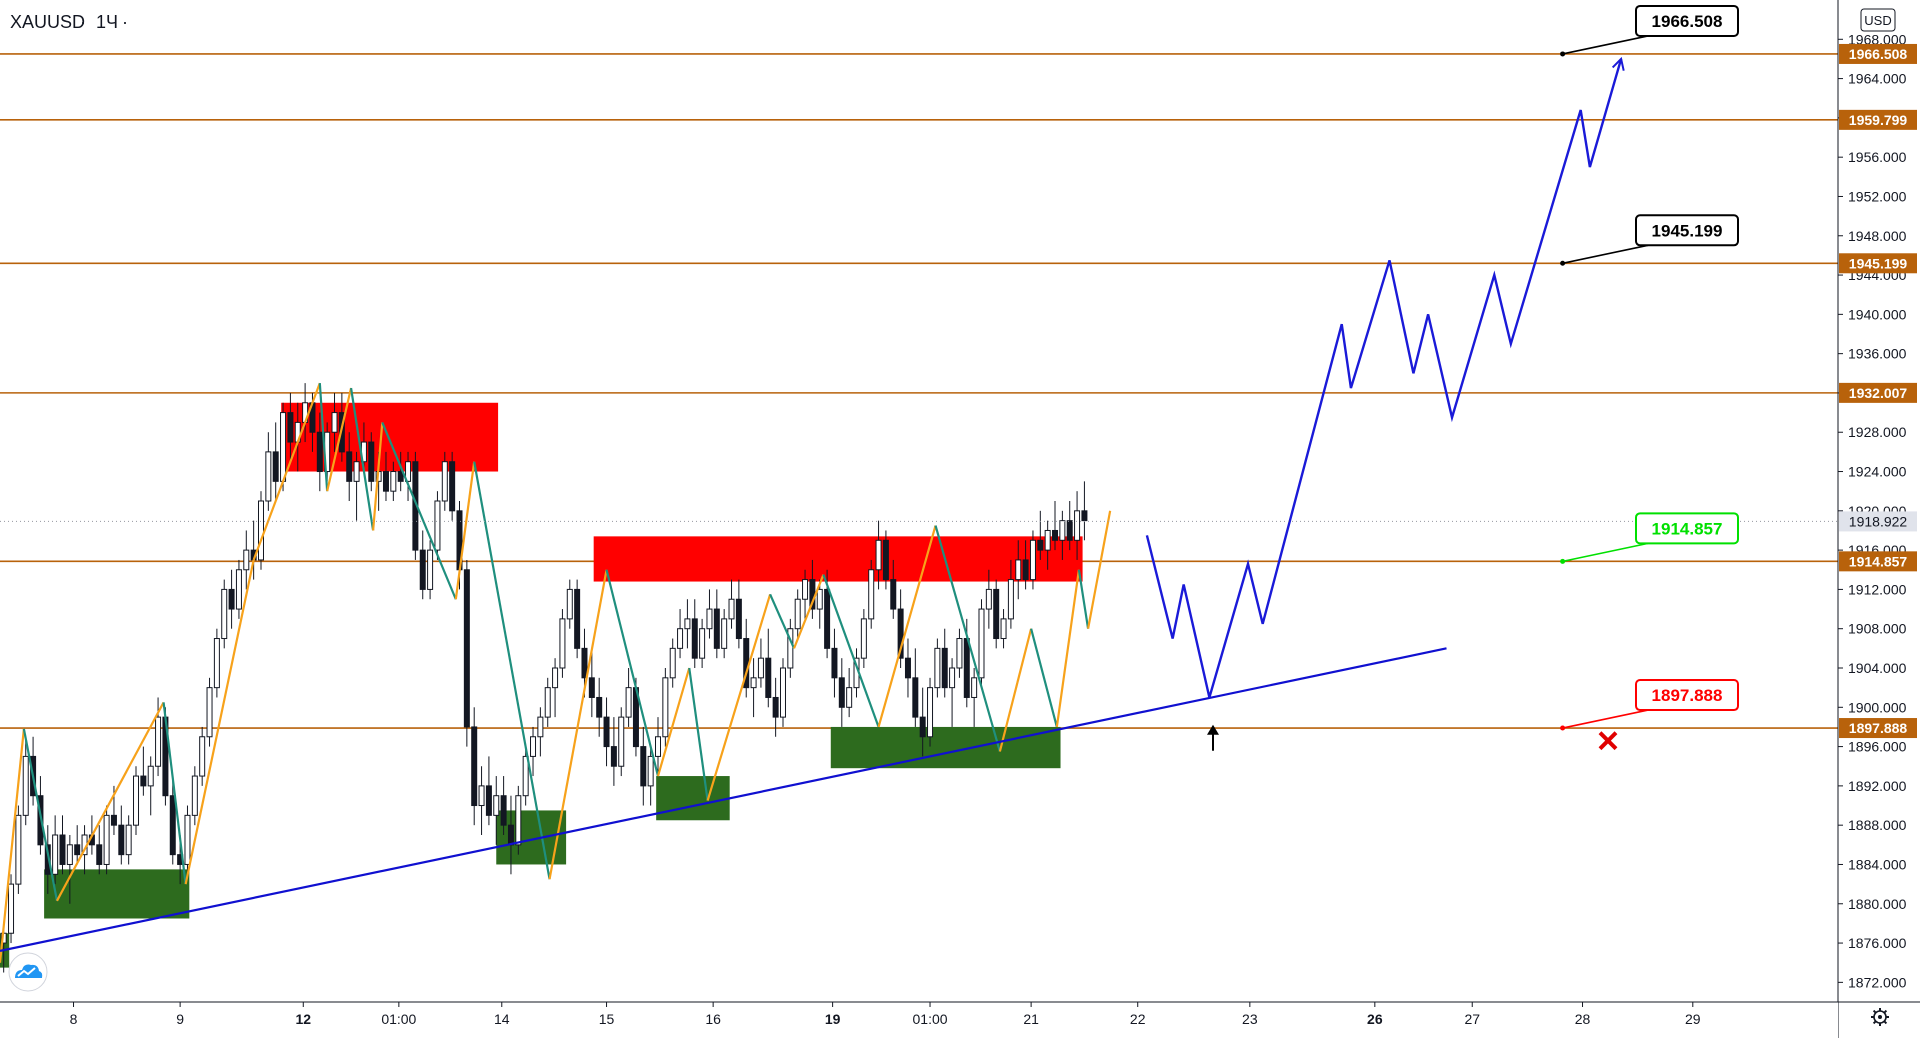 This screenshot has width=1920, height=1038. I want to click on currency-tag-box, so click(1878, 20).